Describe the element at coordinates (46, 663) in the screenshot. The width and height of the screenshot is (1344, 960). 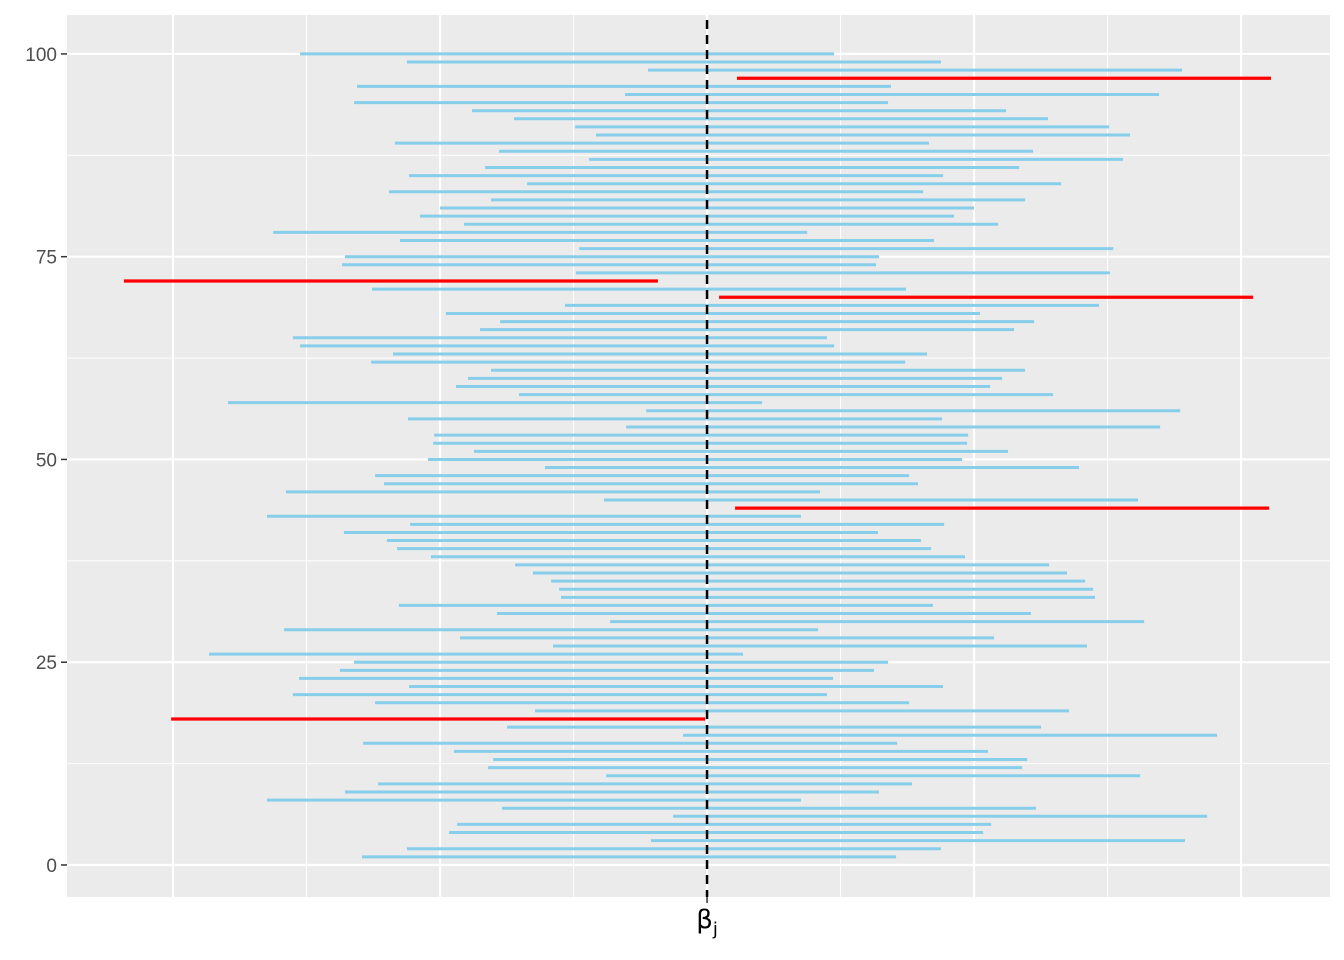
I see `y-tick-label: 25` at that location.